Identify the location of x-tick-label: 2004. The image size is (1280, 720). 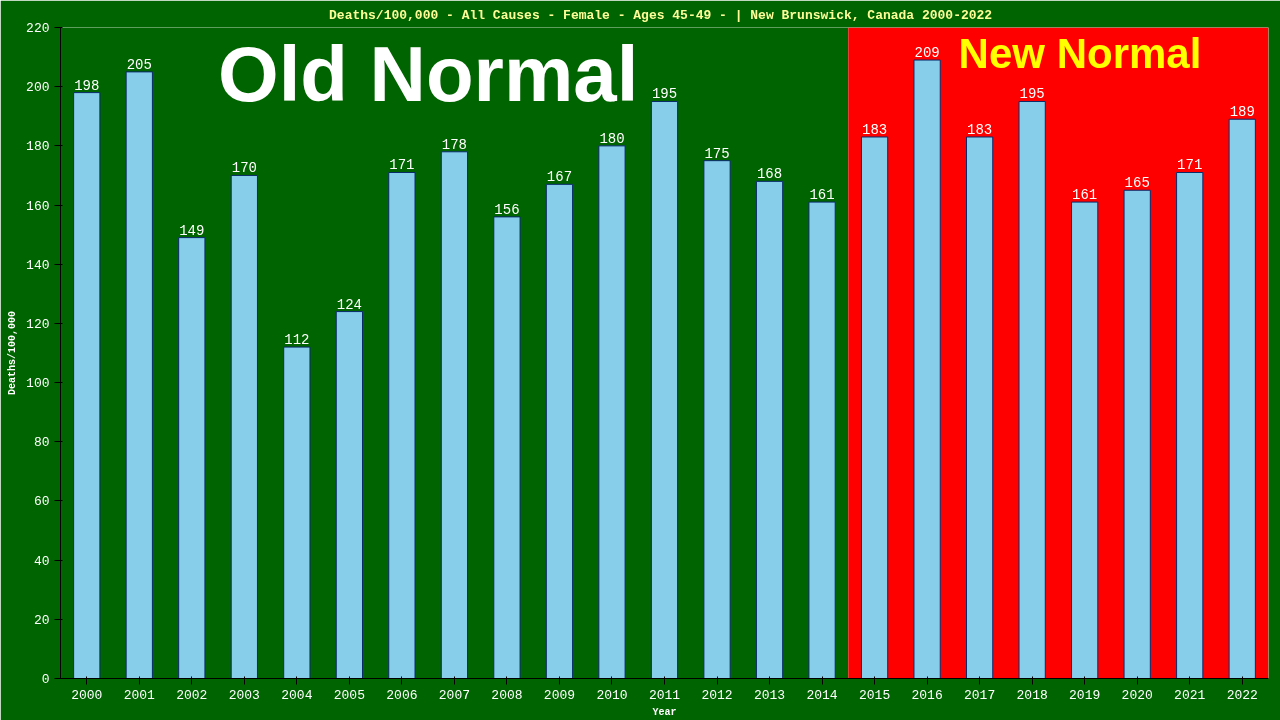
(297, 695).